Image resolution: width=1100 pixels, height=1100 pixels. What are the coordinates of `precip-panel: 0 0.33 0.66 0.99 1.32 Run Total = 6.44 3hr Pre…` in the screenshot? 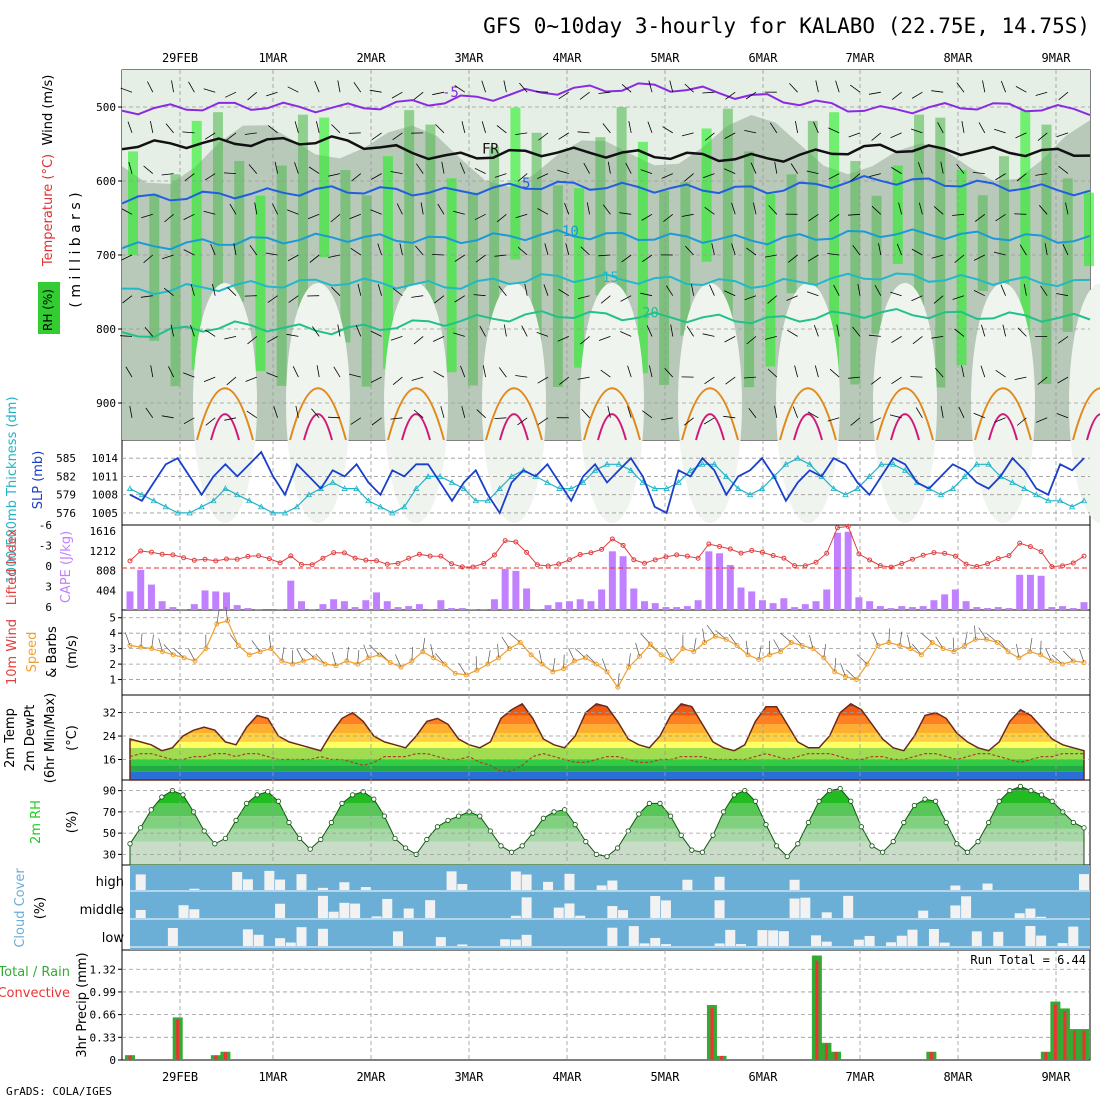 It's located at (545, 1008).